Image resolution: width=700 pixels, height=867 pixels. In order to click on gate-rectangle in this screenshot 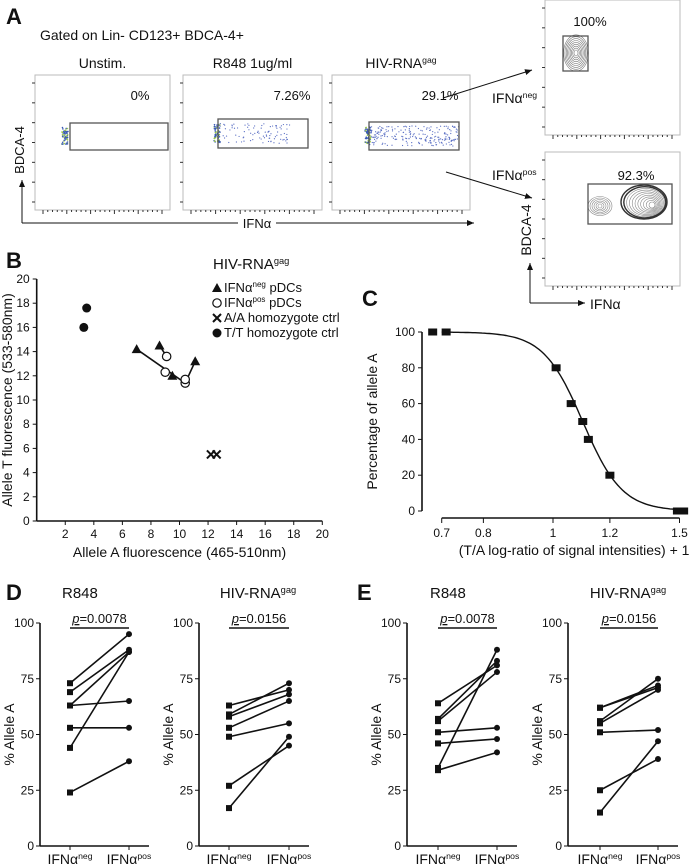, I will do `click(575, 53)`.